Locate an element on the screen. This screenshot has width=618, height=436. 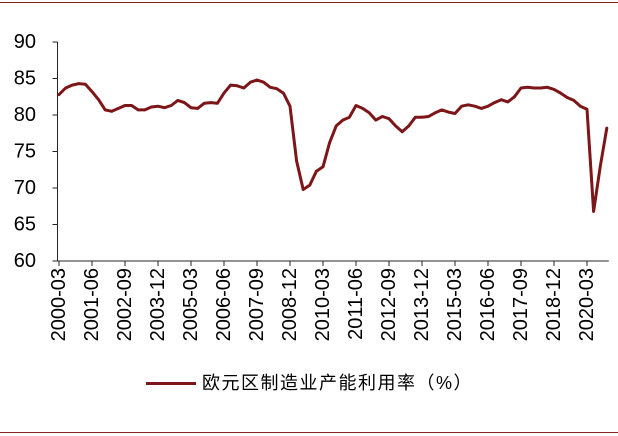
x-tick-label: 2018-12 is located at coordinates (554, 304).